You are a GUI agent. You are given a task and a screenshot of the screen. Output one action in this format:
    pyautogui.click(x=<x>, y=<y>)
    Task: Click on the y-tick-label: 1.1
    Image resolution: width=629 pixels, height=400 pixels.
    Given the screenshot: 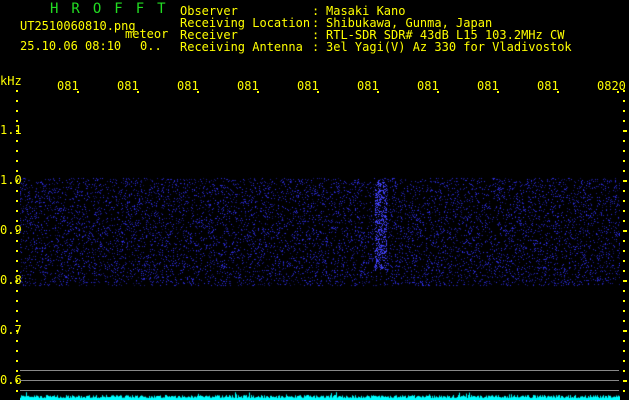 What is the action you would take?
    pyautogui.click(x=11, y=130)
    